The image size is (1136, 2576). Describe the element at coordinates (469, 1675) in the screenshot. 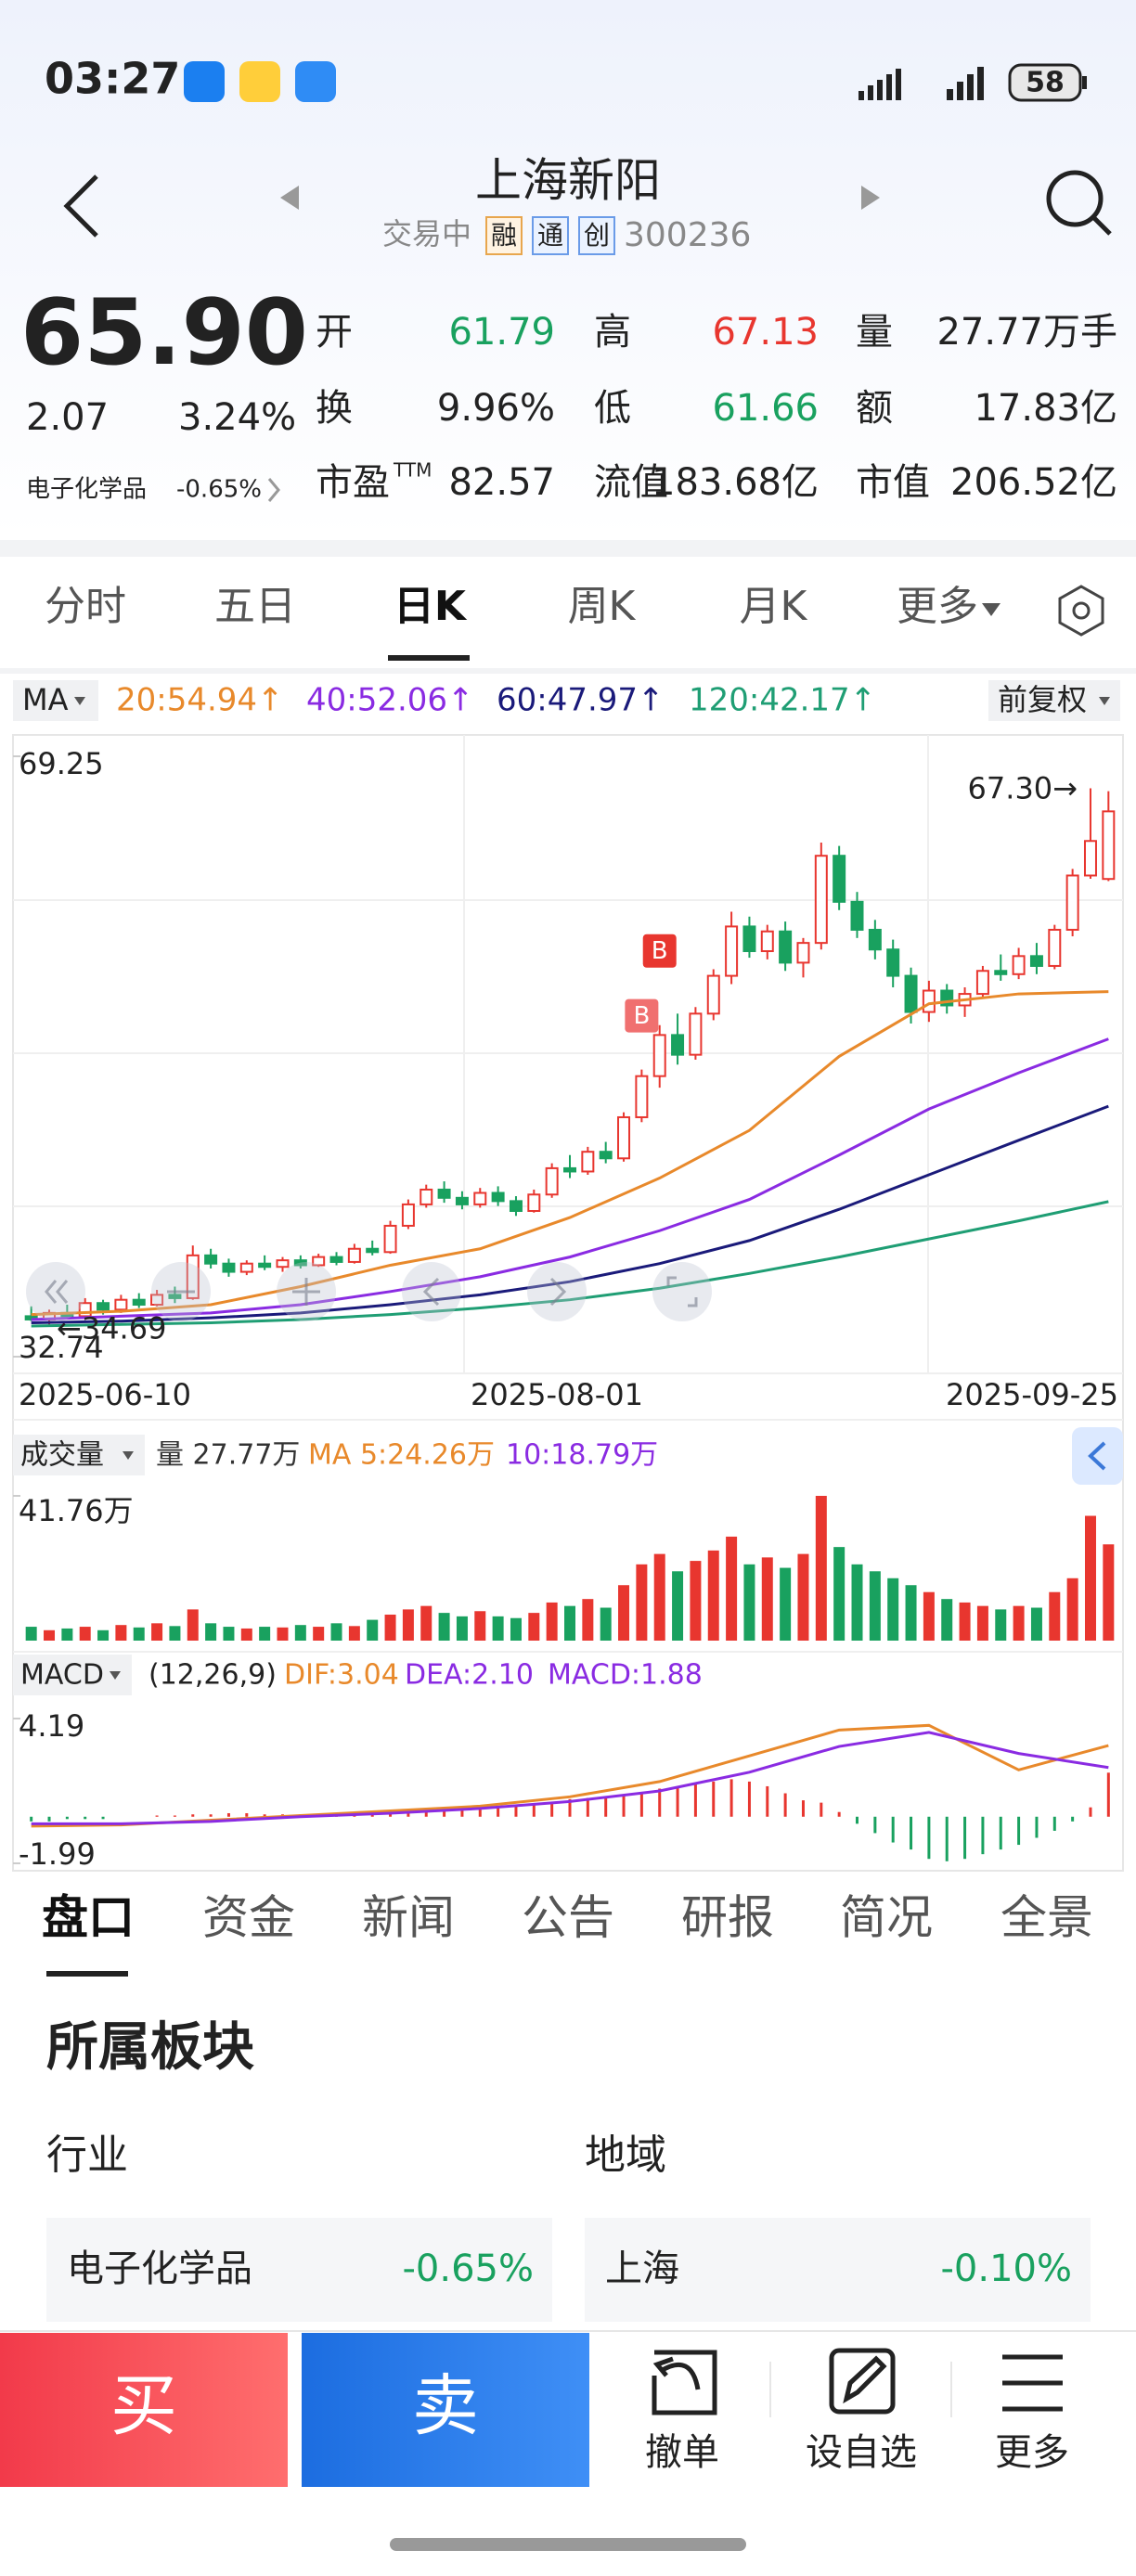

I see `macd-legend: DEA:2.10` at that location.